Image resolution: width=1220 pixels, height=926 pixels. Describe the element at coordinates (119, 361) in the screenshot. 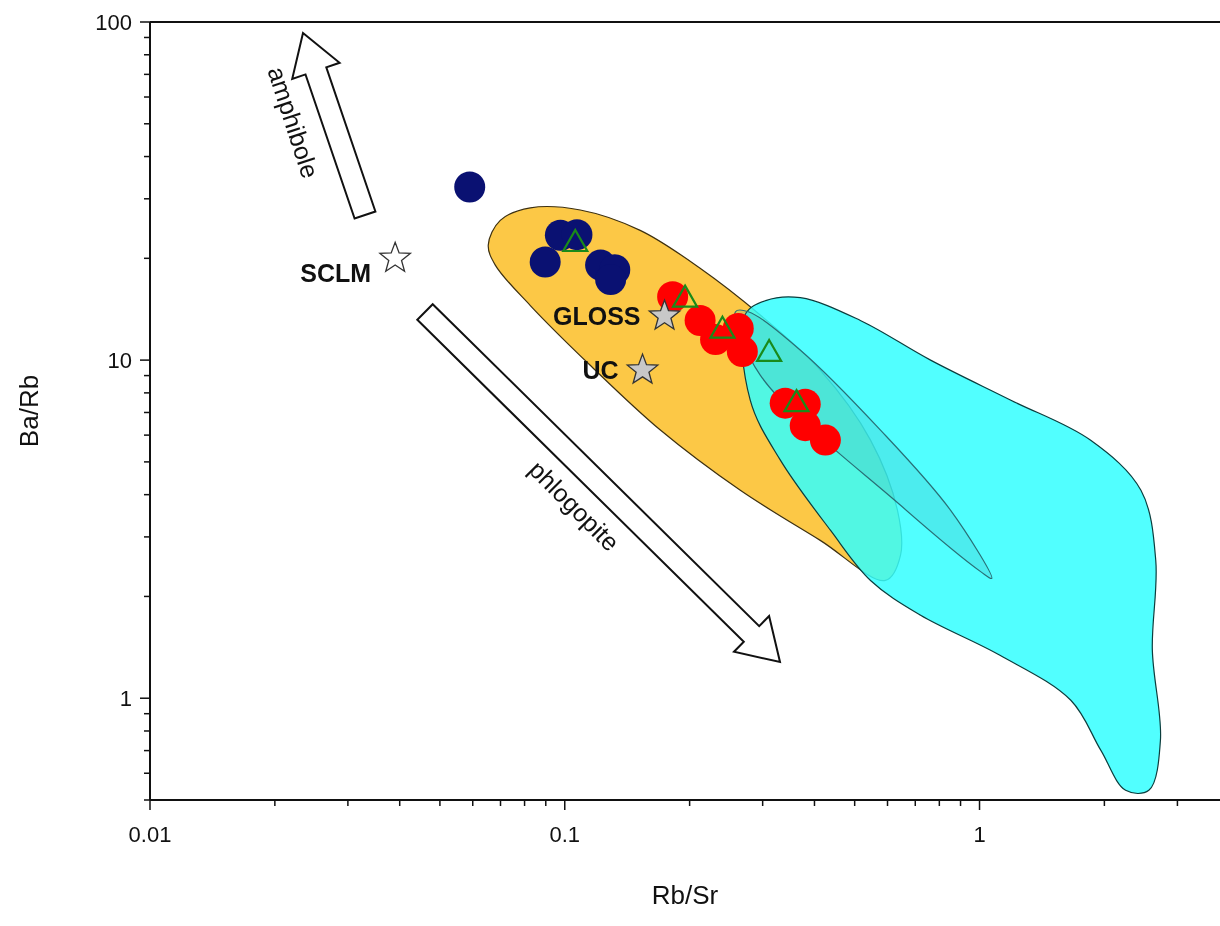

I see `y-tick-label: 10` at that location.